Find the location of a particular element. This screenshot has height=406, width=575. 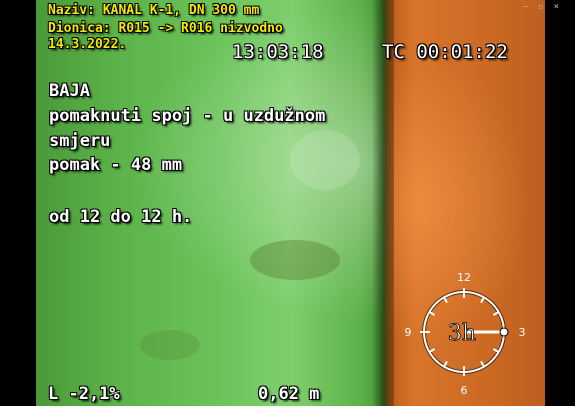

annotation-text-2: smjeru is located at coordinates (79, 141).